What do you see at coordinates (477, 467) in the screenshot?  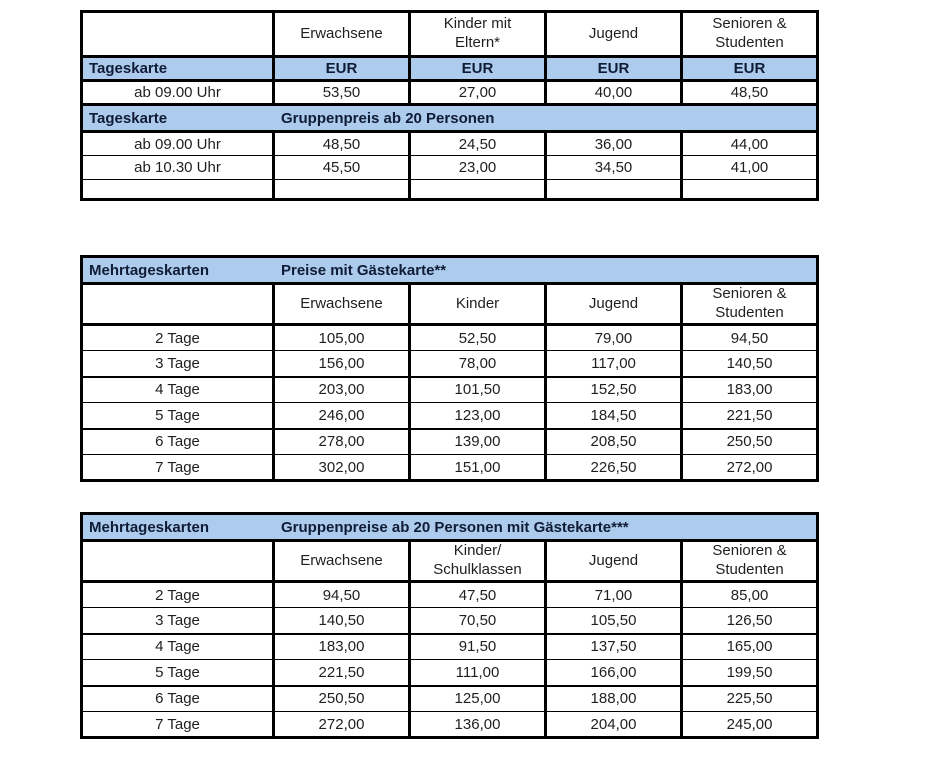 I see `price-cell: 151,00` at bounding box center [477, 467].